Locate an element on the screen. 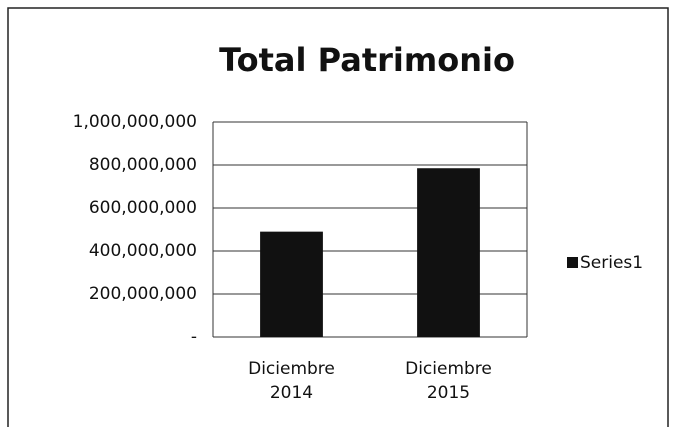 The image size is (678, 427). y-tick-label: 200,000,000 is located at coordinates (143, 294).